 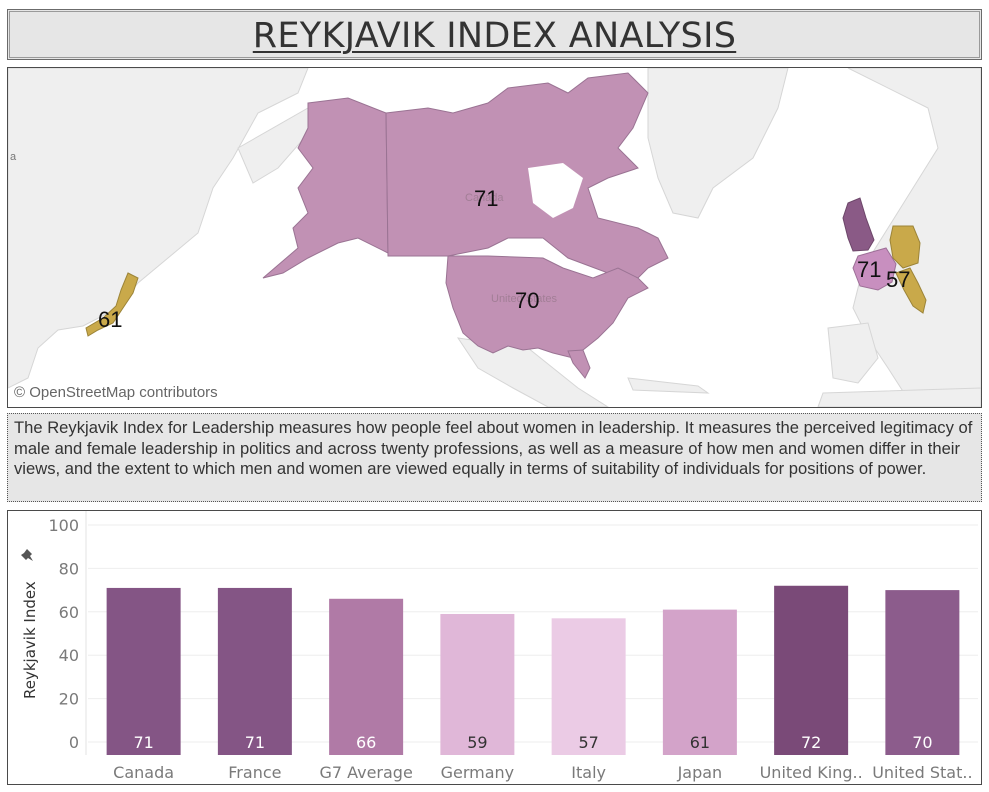 What do you see at coordinates (922, 772) in the screenshot?
I see `x-category-label: United Stat..` at bounding box center [922, 772].